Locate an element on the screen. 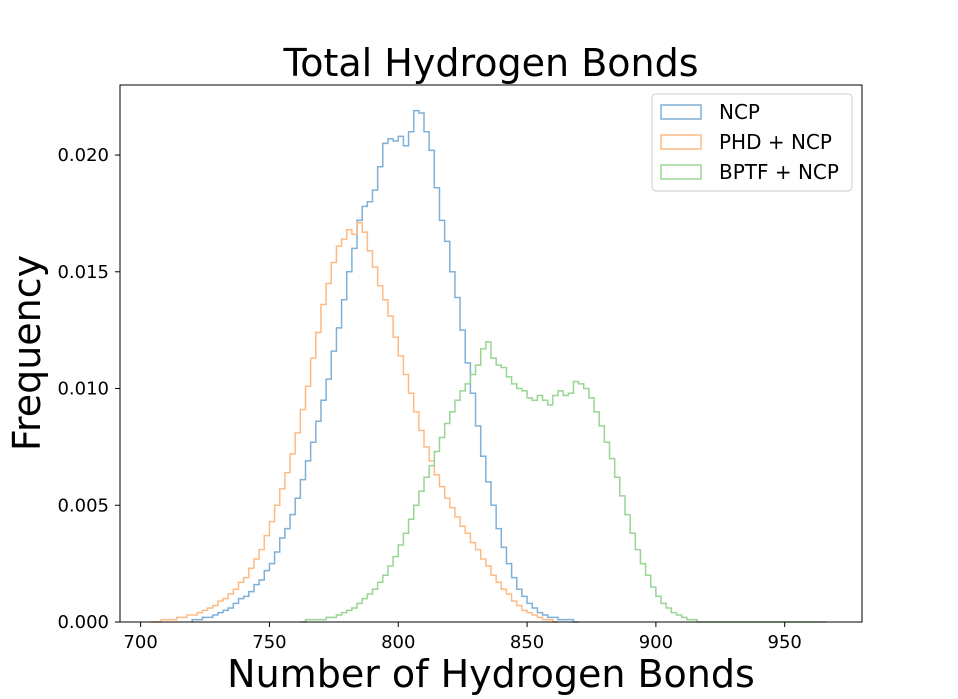  legend-frame is located at coordinates (752, 142).